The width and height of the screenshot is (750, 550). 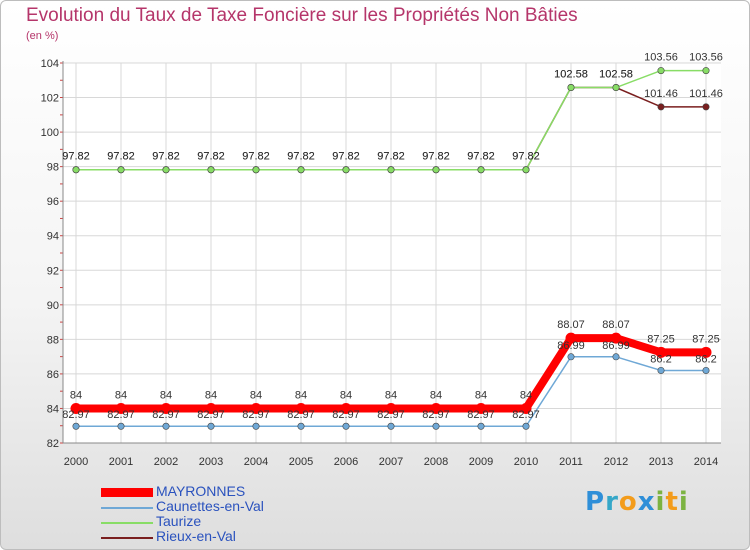 What do you see at coordinates (127, 523) in the screenshot?
I see `legend-swatch-taurize` at bounding box center [127, 523].